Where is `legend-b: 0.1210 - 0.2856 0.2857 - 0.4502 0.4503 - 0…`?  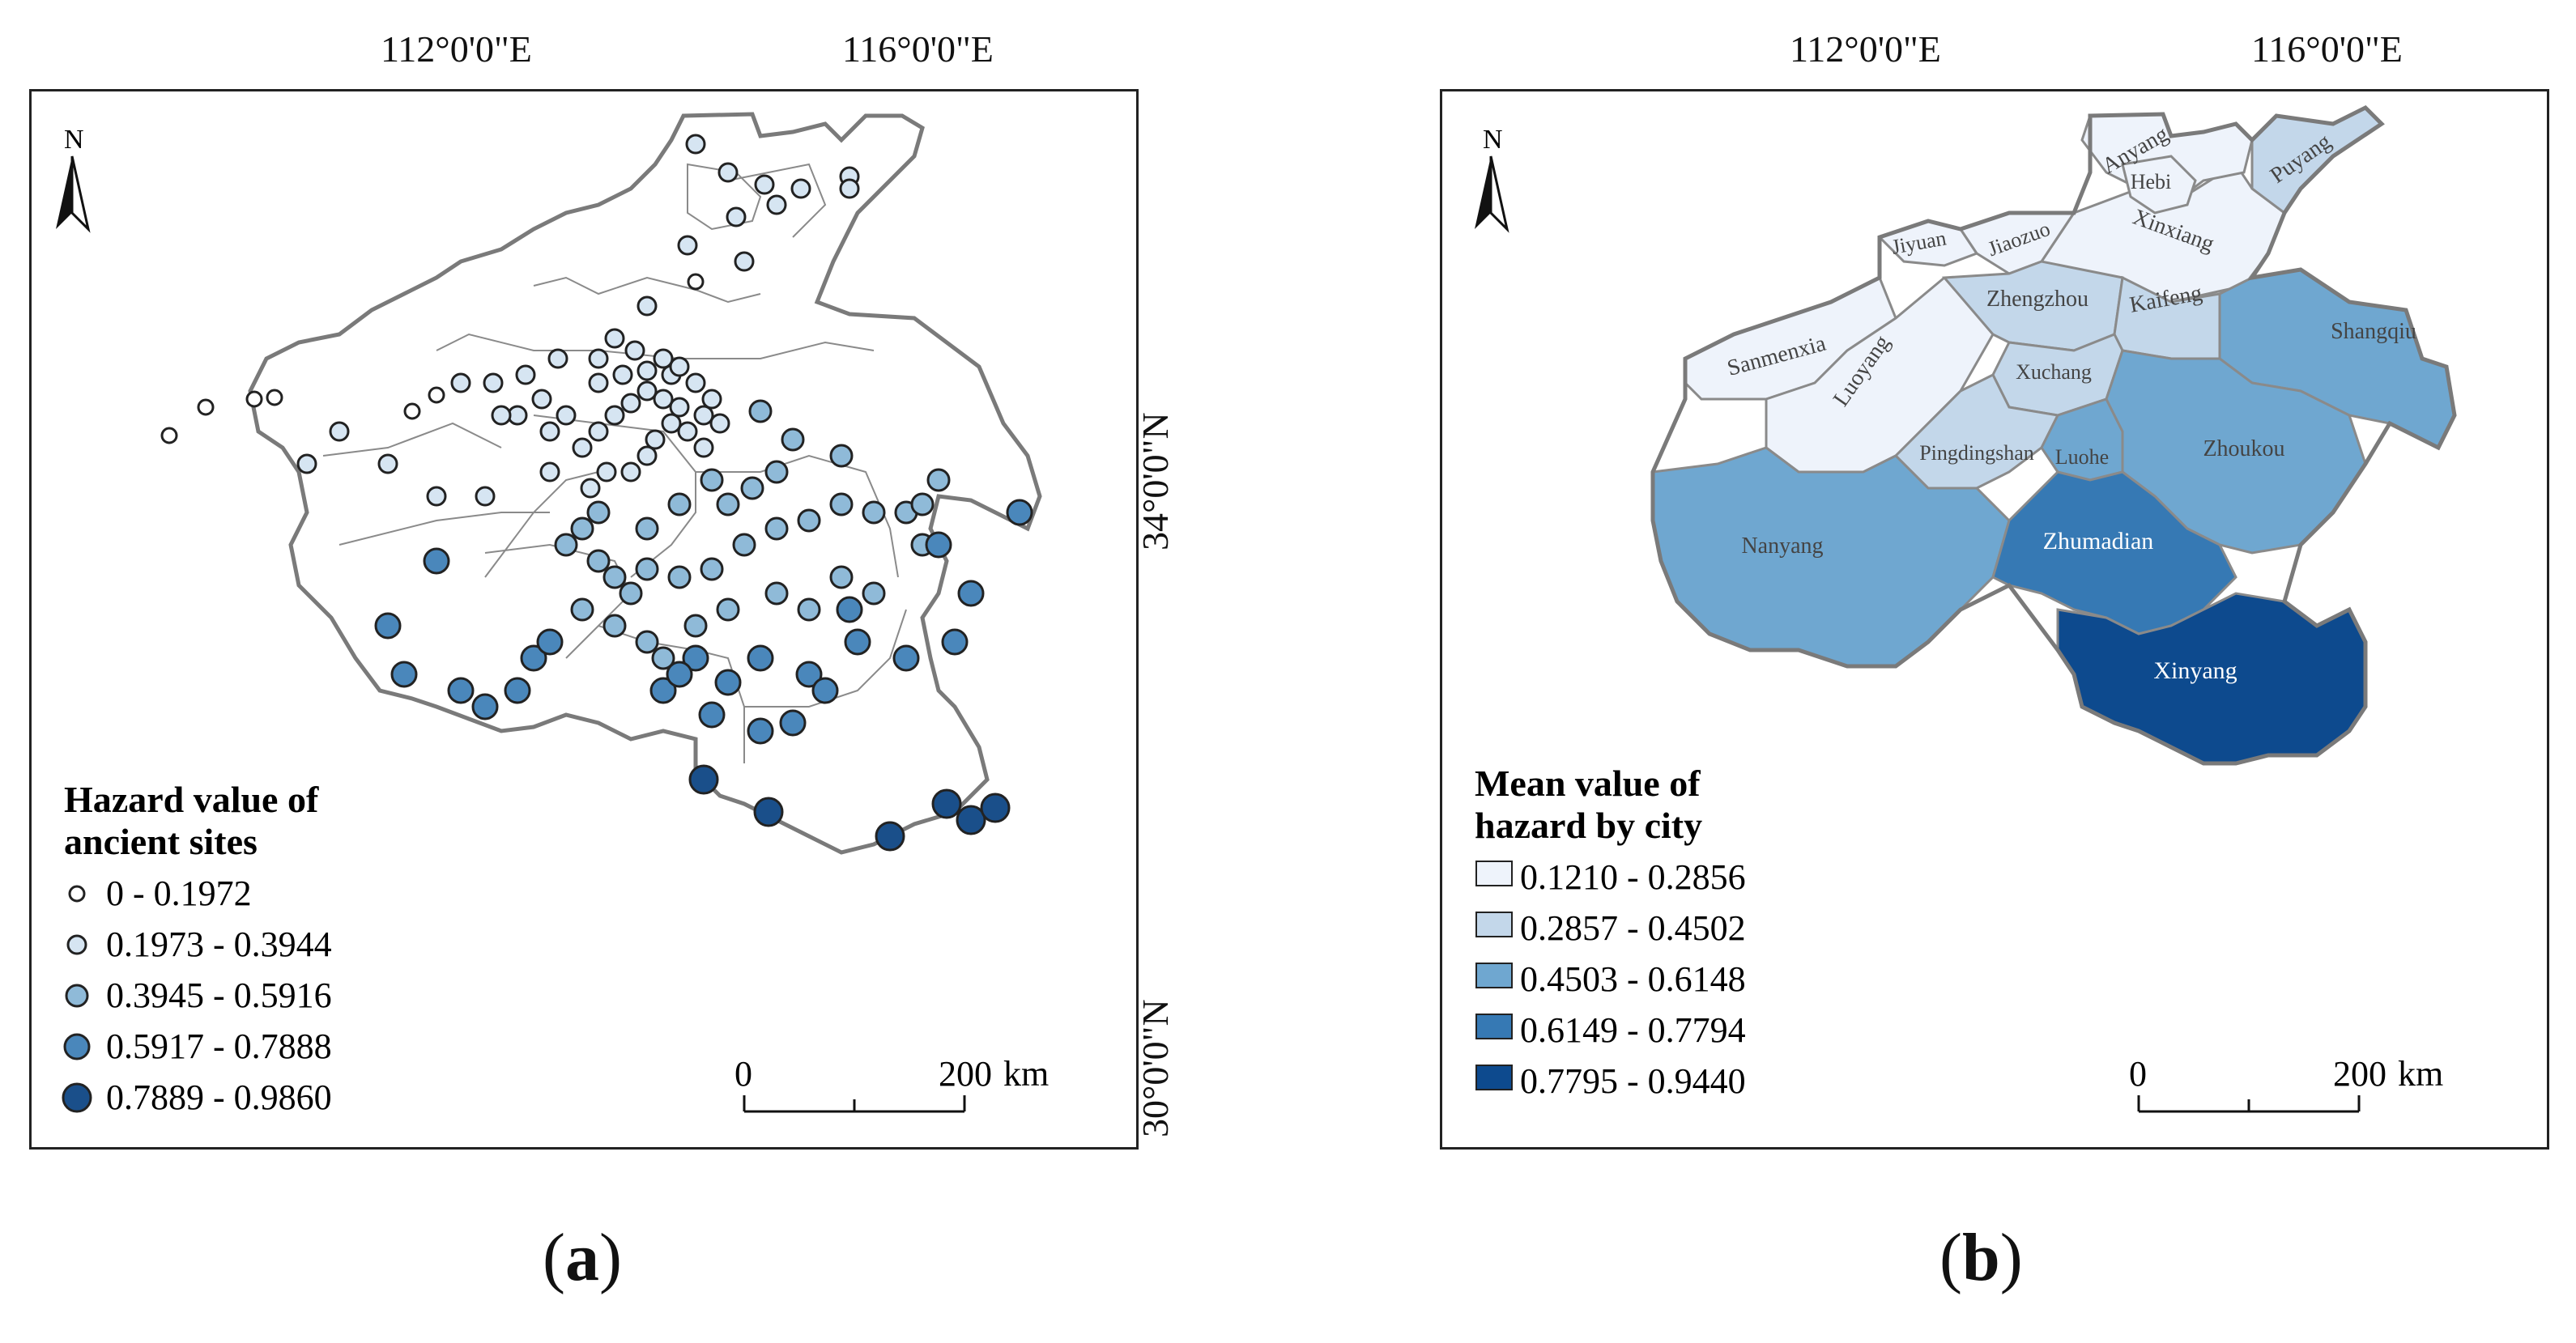 legend-b: 0.1210 - 0.2856 0.2857 - 0.4502 0.4503 - 0… is located at coordinates (1610, 979).